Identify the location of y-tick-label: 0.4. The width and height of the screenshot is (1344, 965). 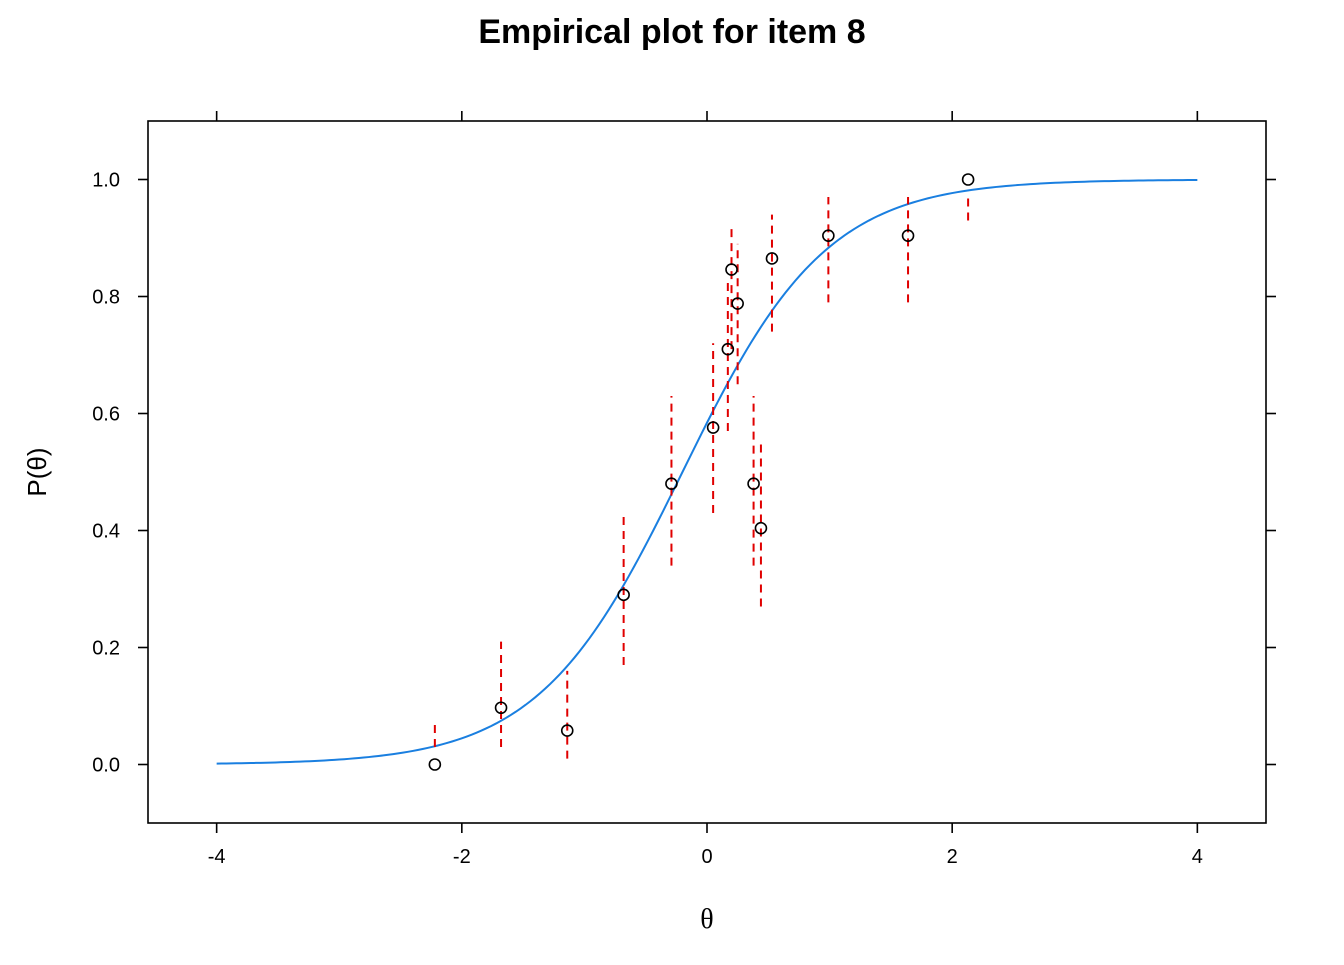
(106, 532).